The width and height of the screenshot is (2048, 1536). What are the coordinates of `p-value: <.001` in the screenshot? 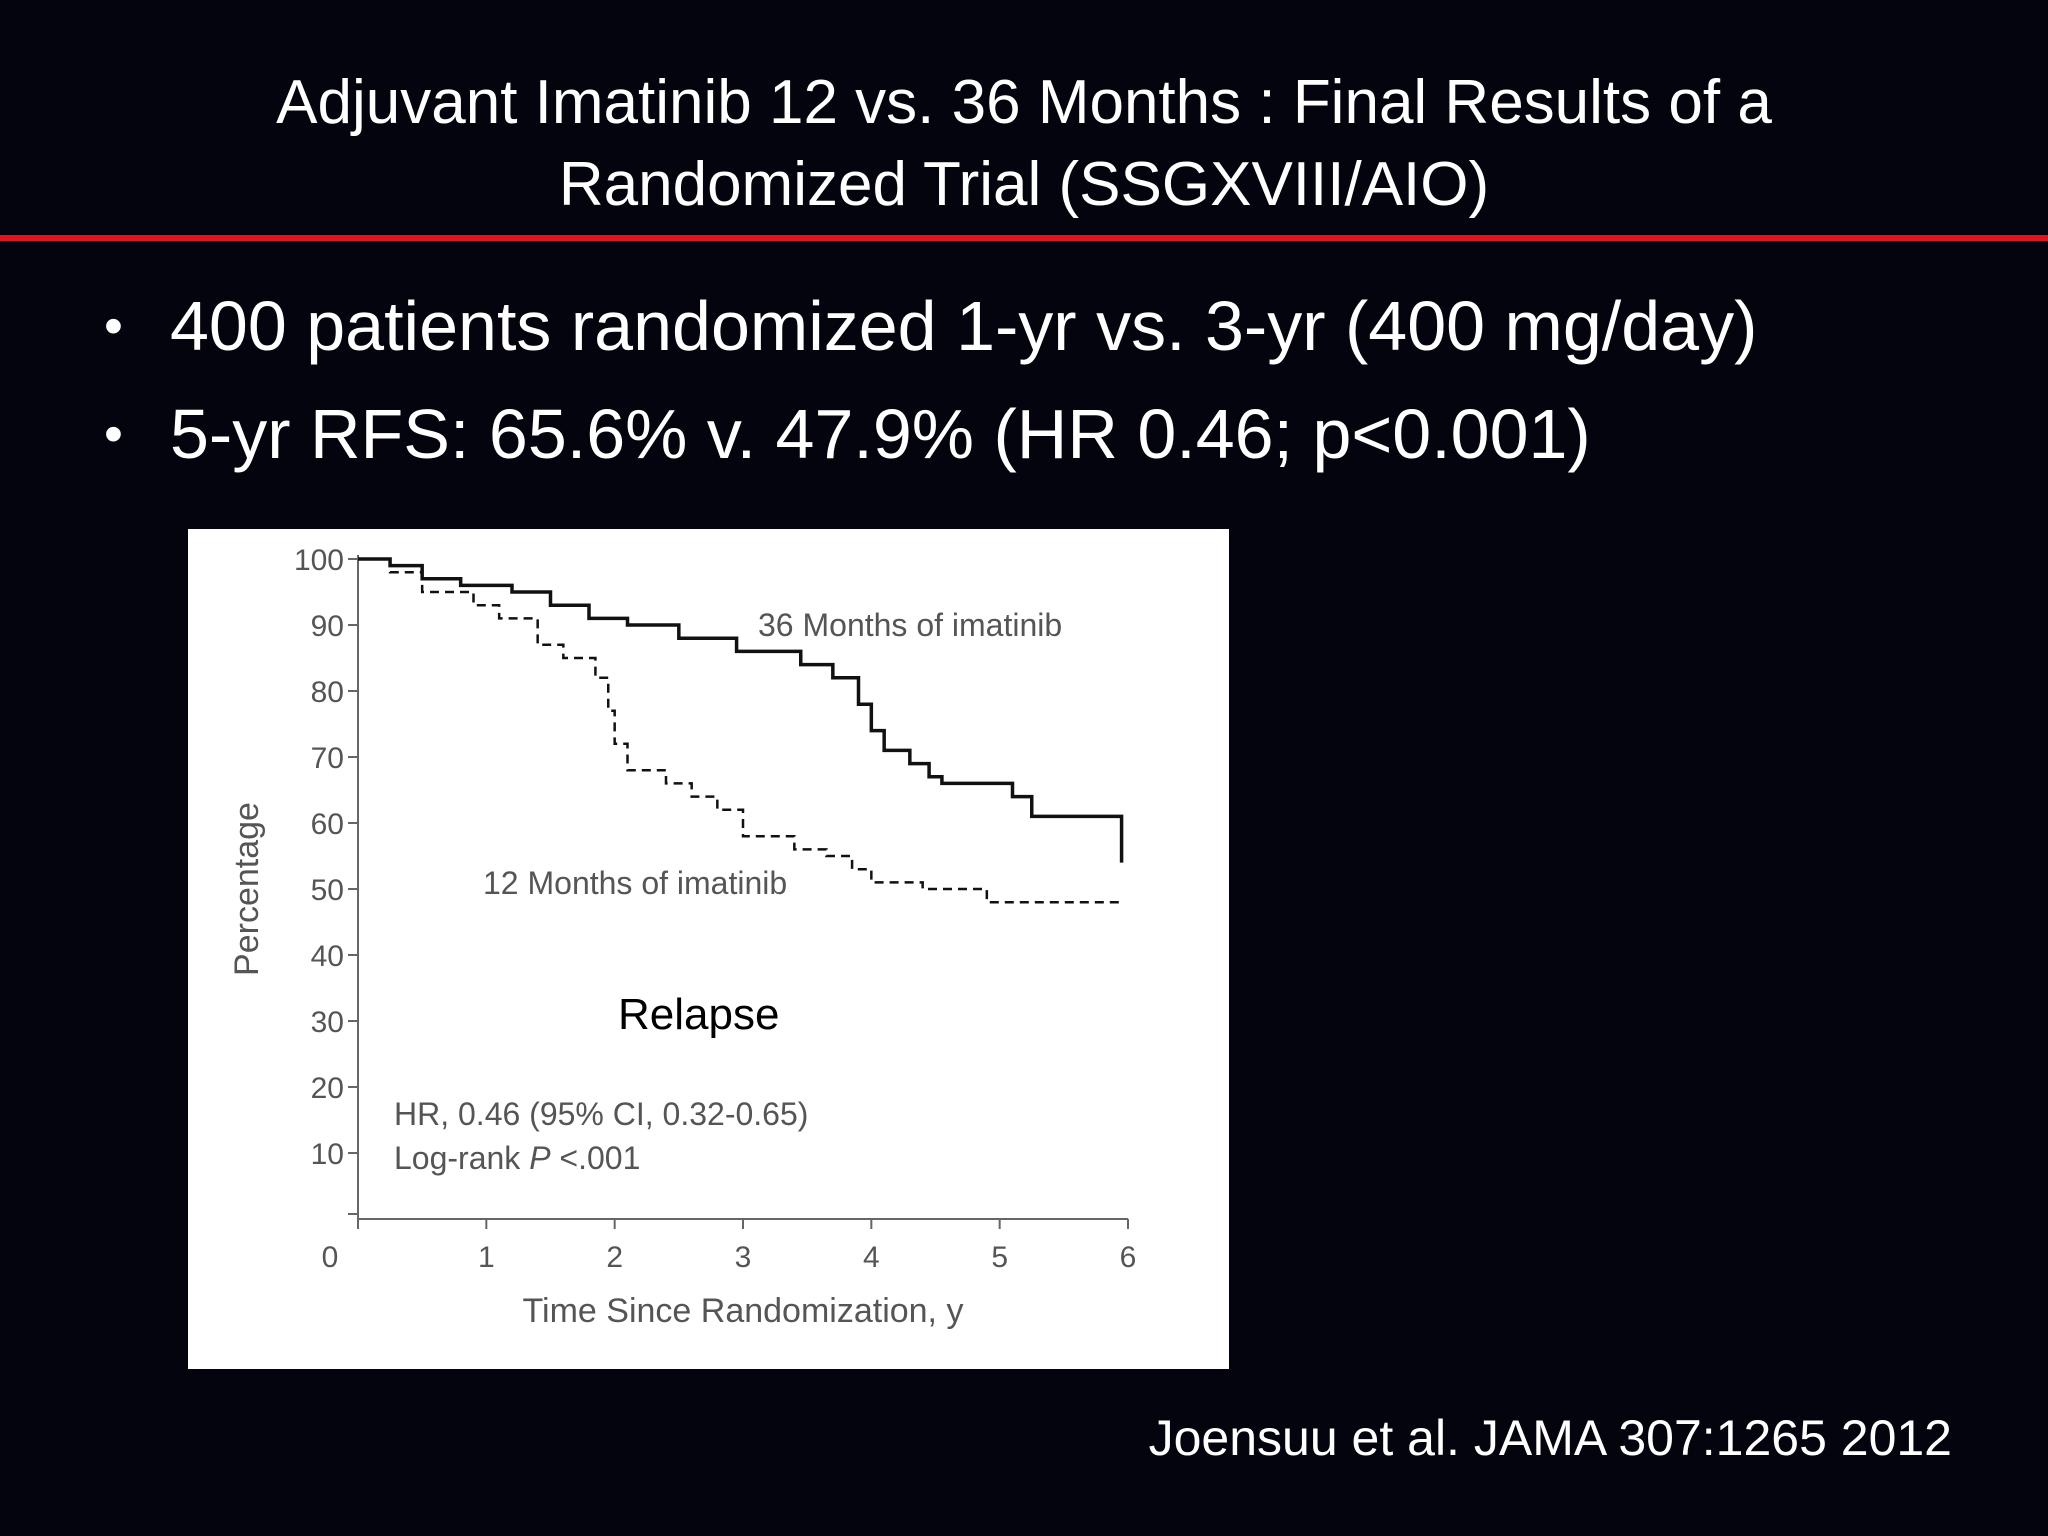 It's located at (596, 1158).